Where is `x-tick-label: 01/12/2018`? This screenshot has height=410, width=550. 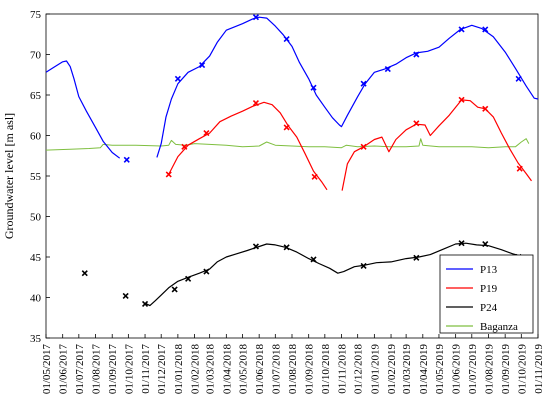
x-tick-label: 01/12/2018 is located at coordinates (359, 369).